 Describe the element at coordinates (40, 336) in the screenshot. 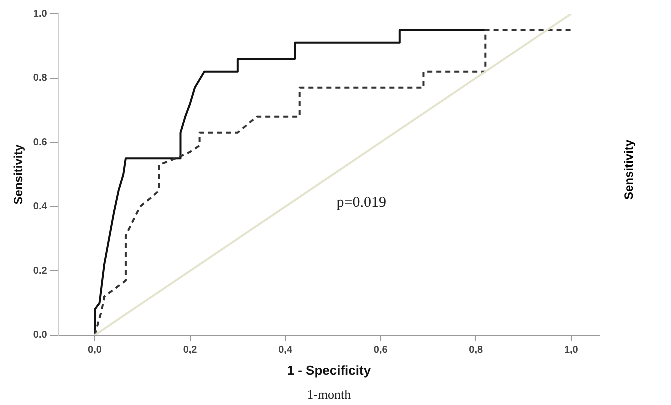

I see `y-tick-label: 0.0` at that location.